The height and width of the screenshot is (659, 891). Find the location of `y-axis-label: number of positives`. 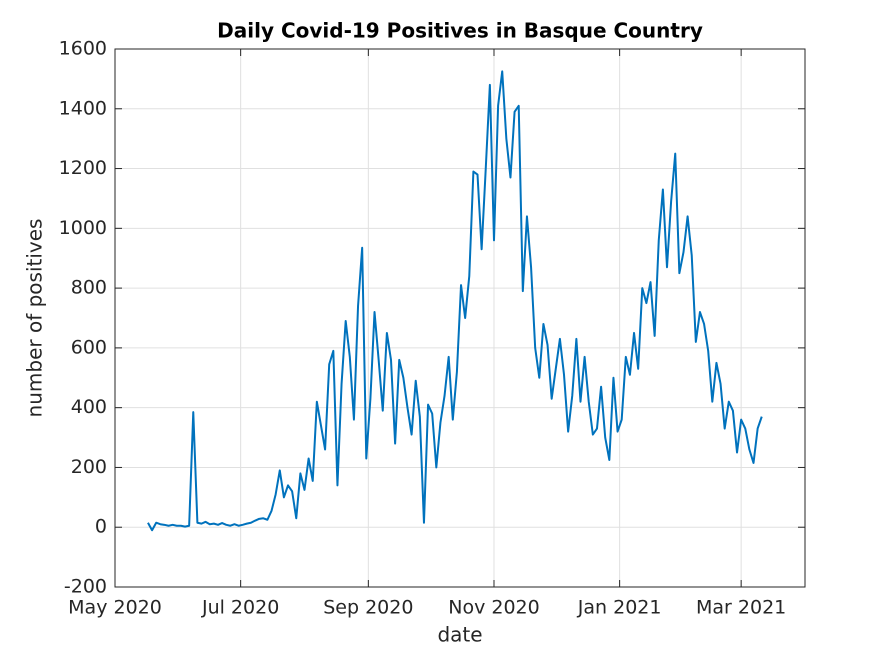

y-axis-label: number of positives is located at coordinates (35, 318).